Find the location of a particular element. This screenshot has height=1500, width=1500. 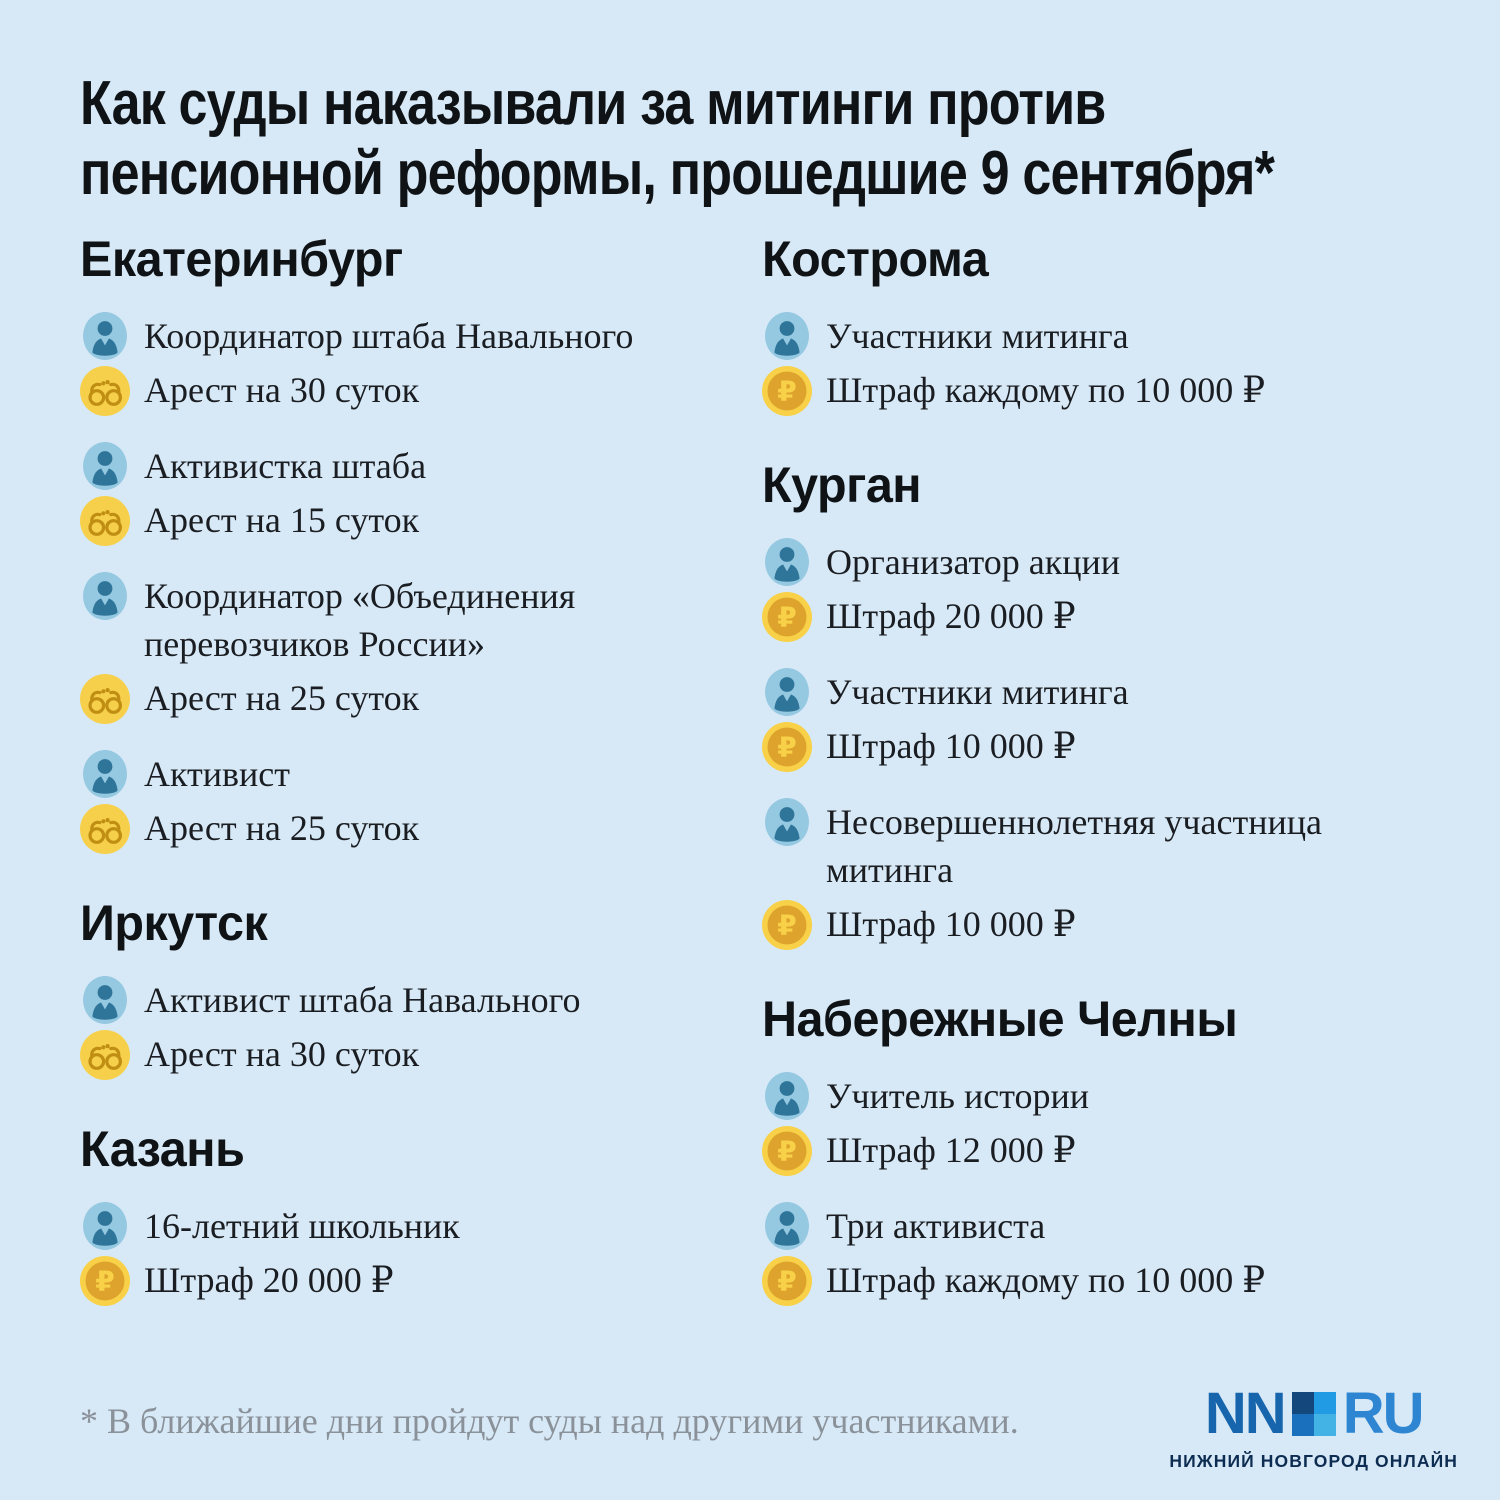

case-person-row: Три активиста is located at coordinates (1091, 1226).